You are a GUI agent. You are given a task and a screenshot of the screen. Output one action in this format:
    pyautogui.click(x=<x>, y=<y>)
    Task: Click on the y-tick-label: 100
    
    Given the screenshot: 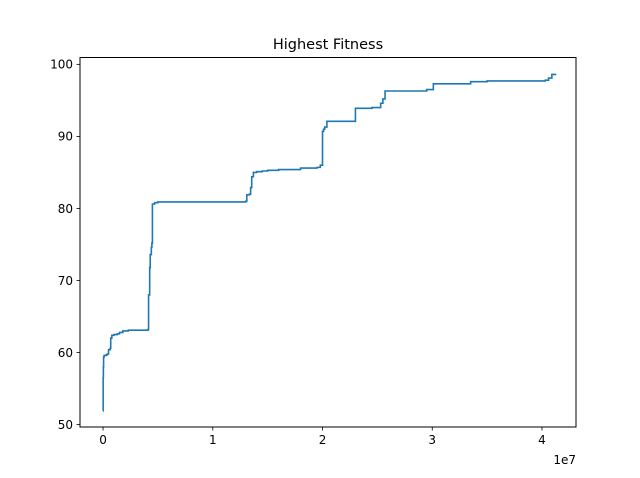 What is the action you would take?
    pyautogui.click(x=61, y=65)
    